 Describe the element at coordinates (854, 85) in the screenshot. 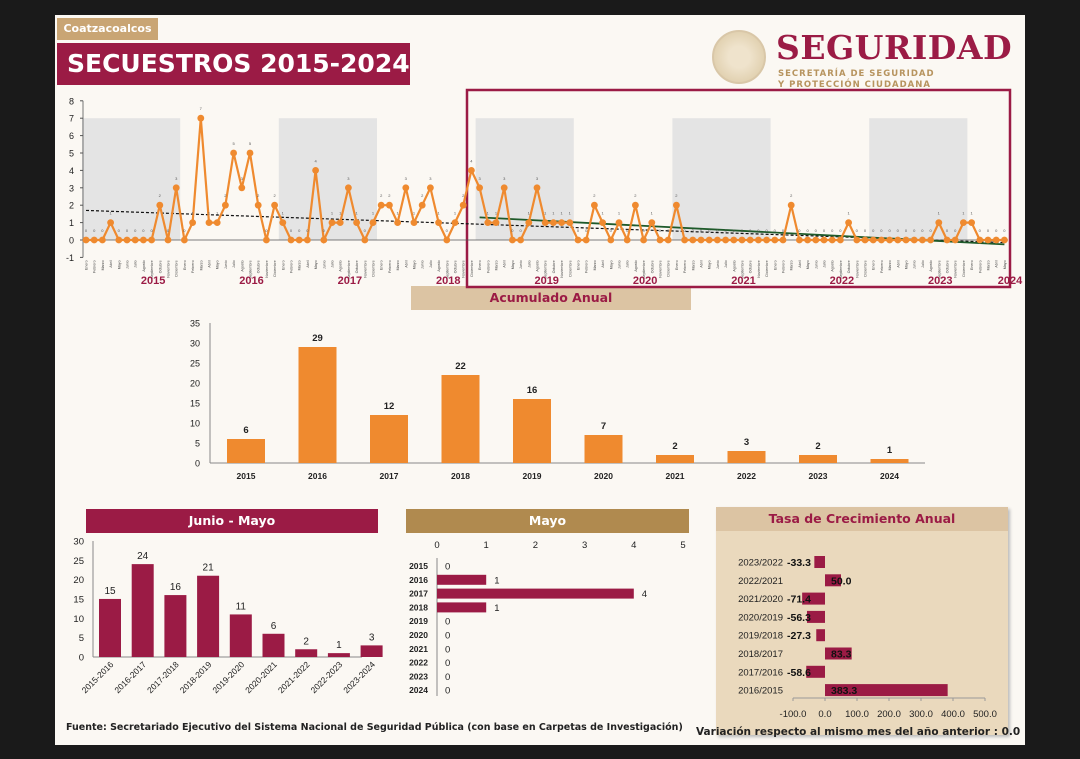

I see `logo-subtitle-2: Y PROTECCIÓN CIUDADANA` at that location.